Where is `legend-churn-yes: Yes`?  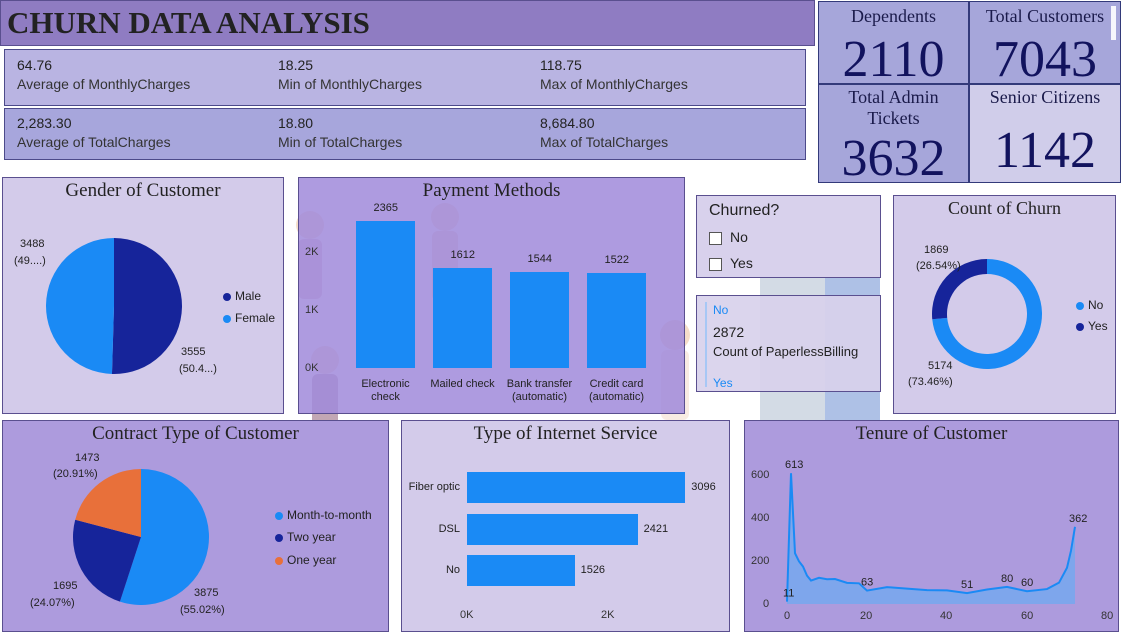 legend-churn-yes: Yes is located at coordinates (1092, 326).